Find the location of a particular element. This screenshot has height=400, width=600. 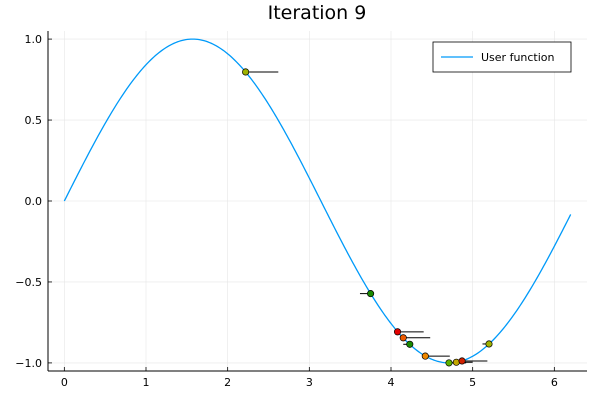

x-tick-label-5: 5 is located at coordinates (472, 382).